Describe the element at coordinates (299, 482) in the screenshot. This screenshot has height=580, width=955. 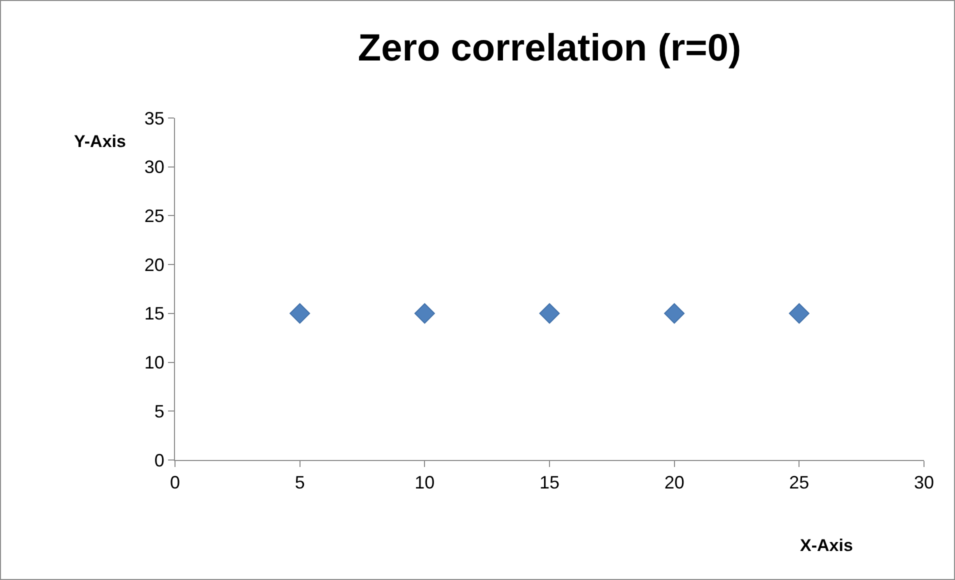
I see `x-tick-label: 5` at that location.